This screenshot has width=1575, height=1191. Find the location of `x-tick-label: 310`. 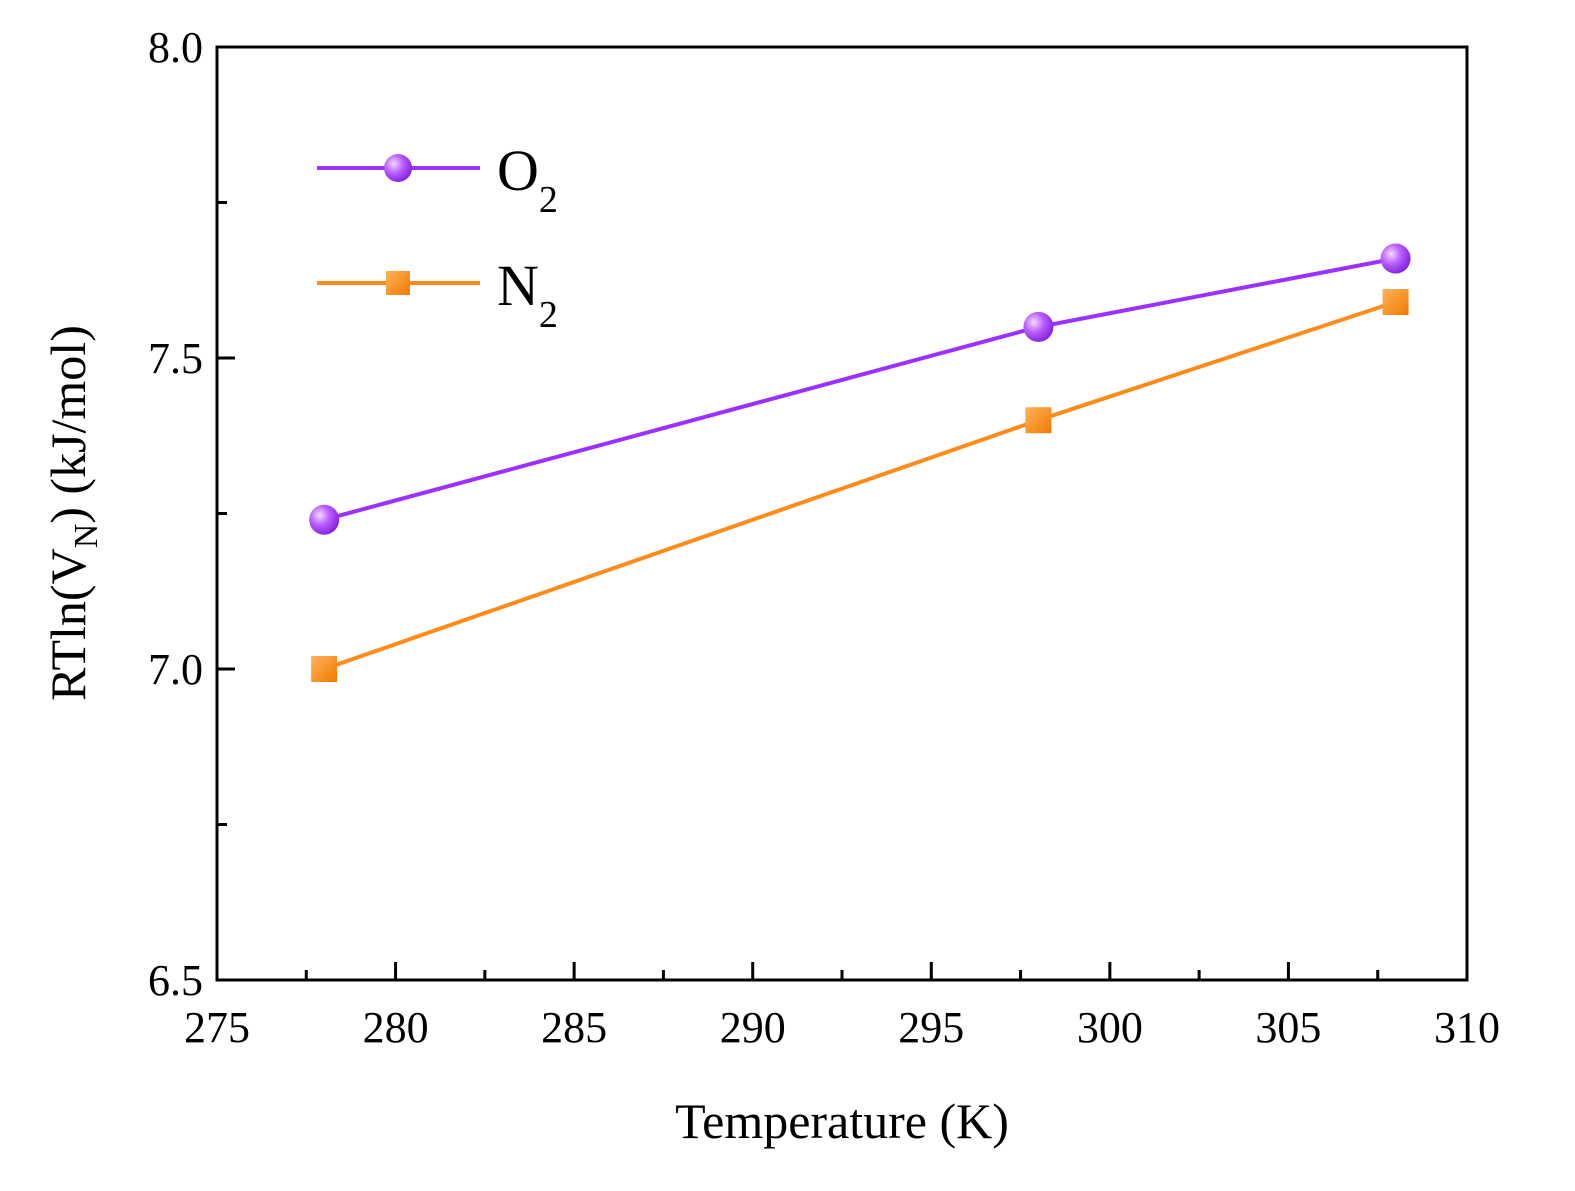

x-tick-label: 310 is located at coordinates (1467, 1027).